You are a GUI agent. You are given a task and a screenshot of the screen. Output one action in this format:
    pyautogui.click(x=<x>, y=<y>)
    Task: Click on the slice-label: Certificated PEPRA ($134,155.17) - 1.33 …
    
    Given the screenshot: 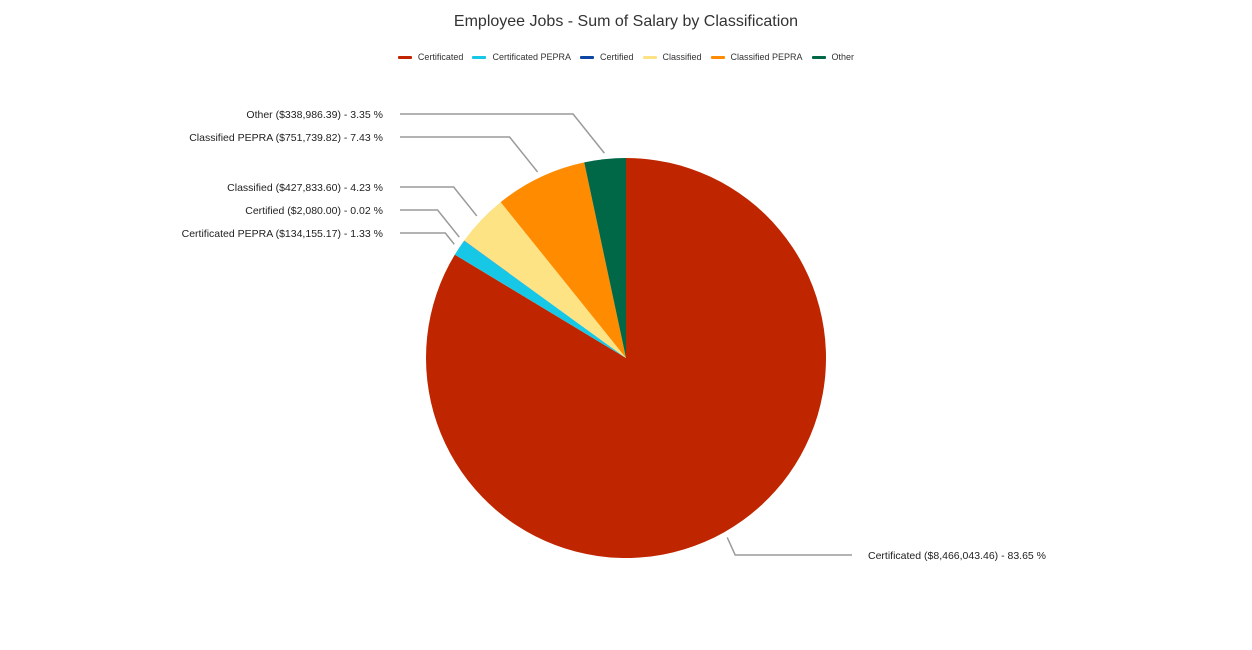 What is the action you would take?
    pyautogui.click(x=282, y=234)
    